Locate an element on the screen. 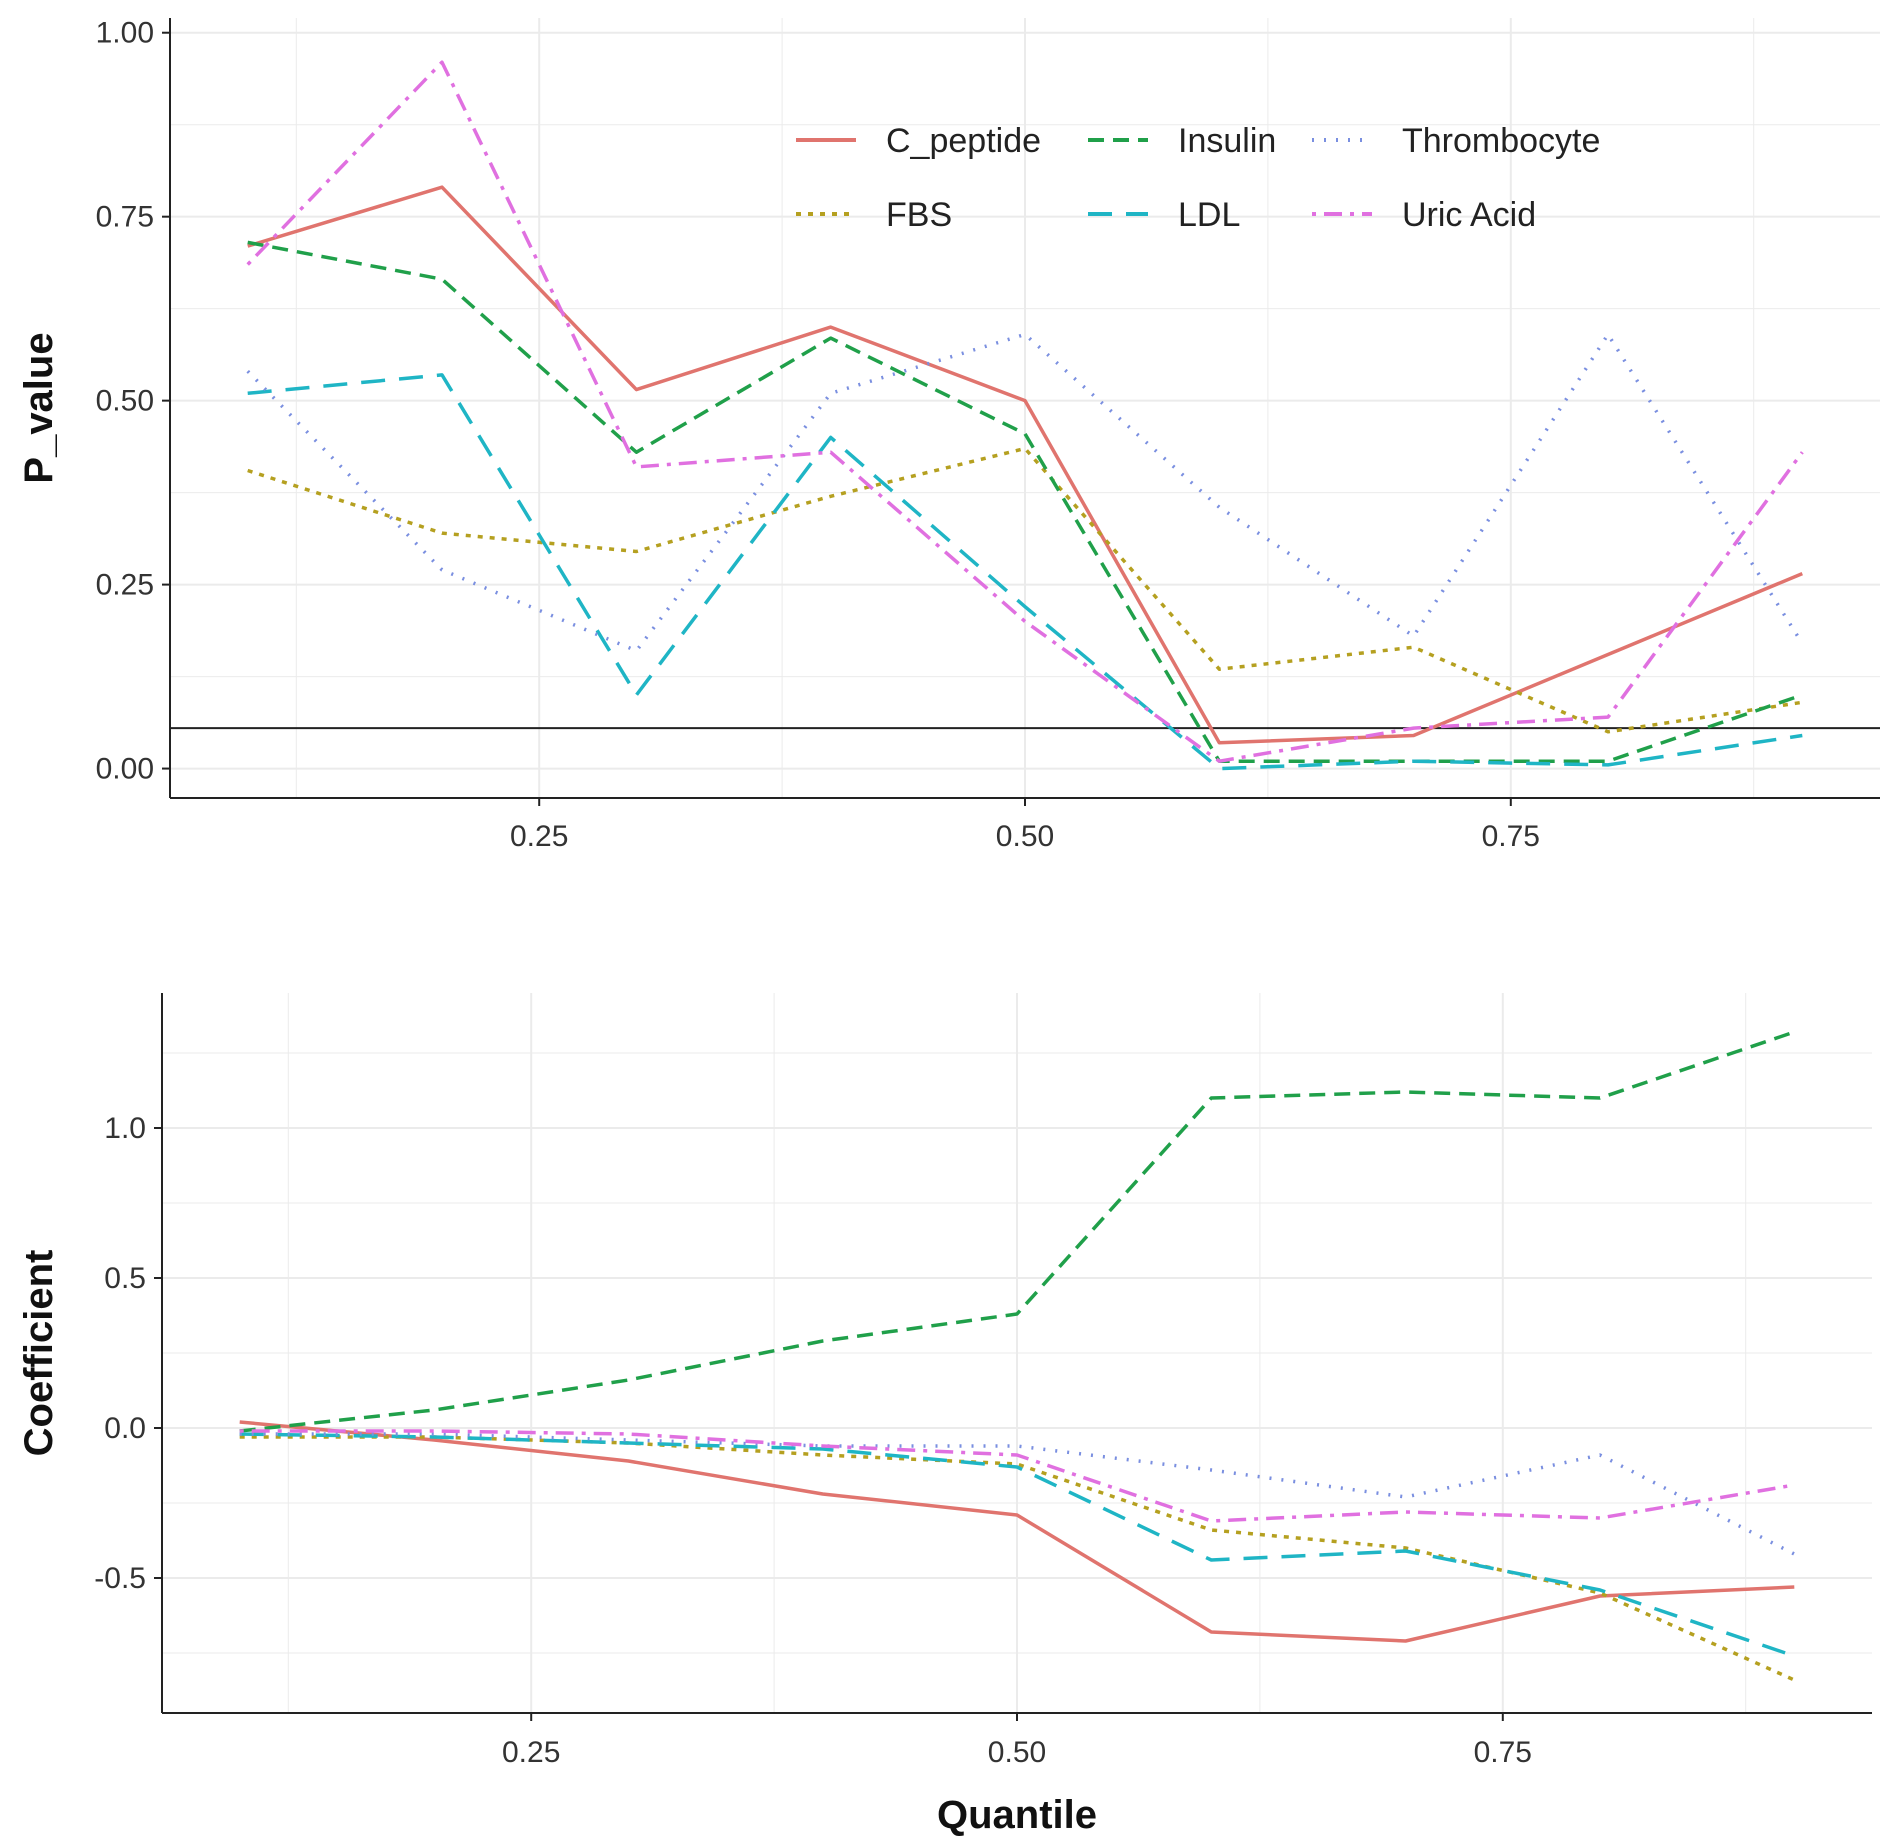  legend-item-ldl: LDL is located at coordinates (1164, 215).